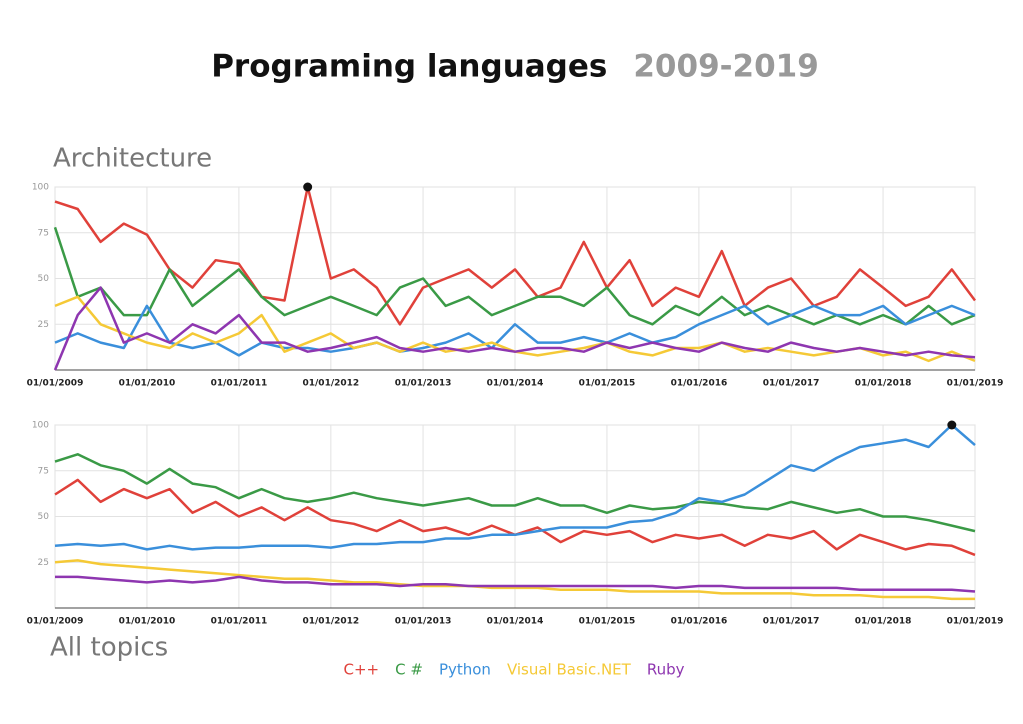 The image size is (1023, 724). What do you see at coordinates (132, 159) in the screenshot?
I see `panel-title: Architecture` at bounding box center [132, 159].